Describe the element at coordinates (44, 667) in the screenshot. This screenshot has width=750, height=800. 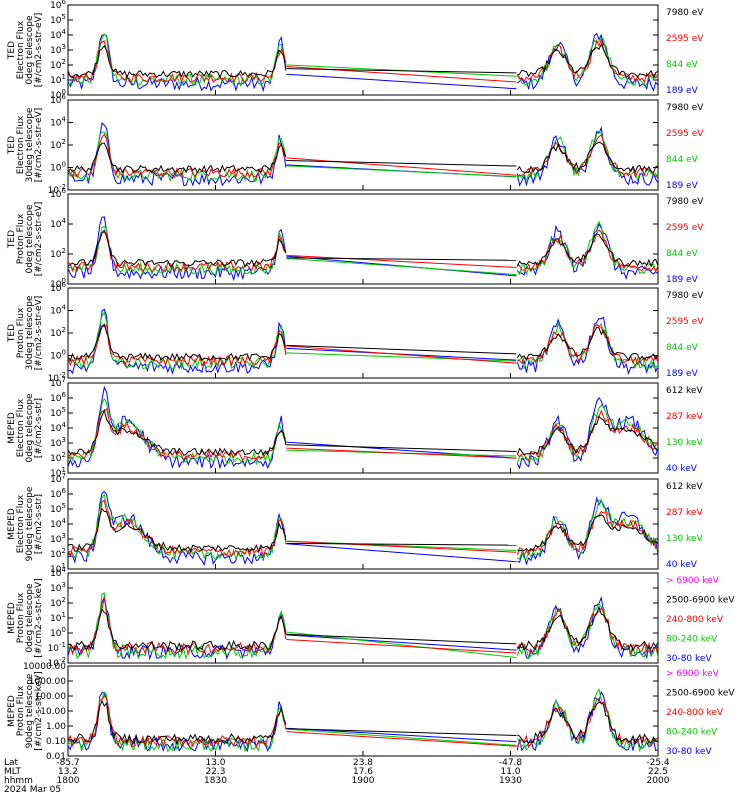
I see `y-tick-label: 10000.00` at that location.